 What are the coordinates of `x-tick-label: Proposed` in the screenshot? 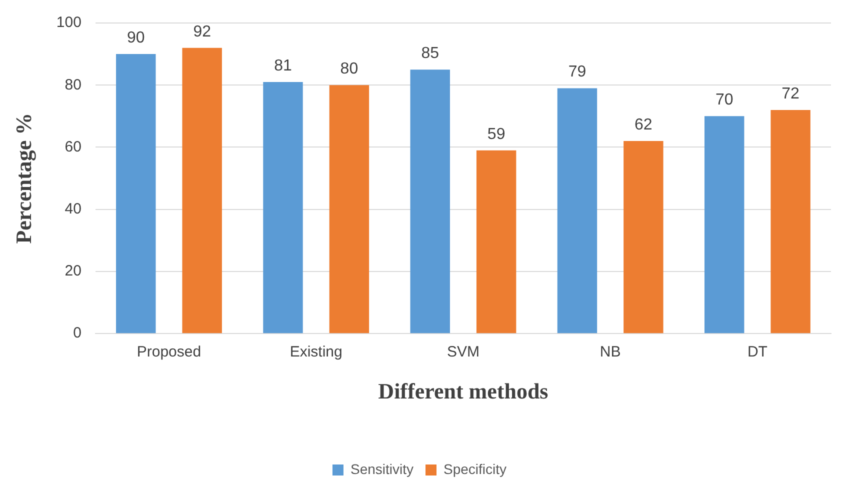 It's located at (169, 352).